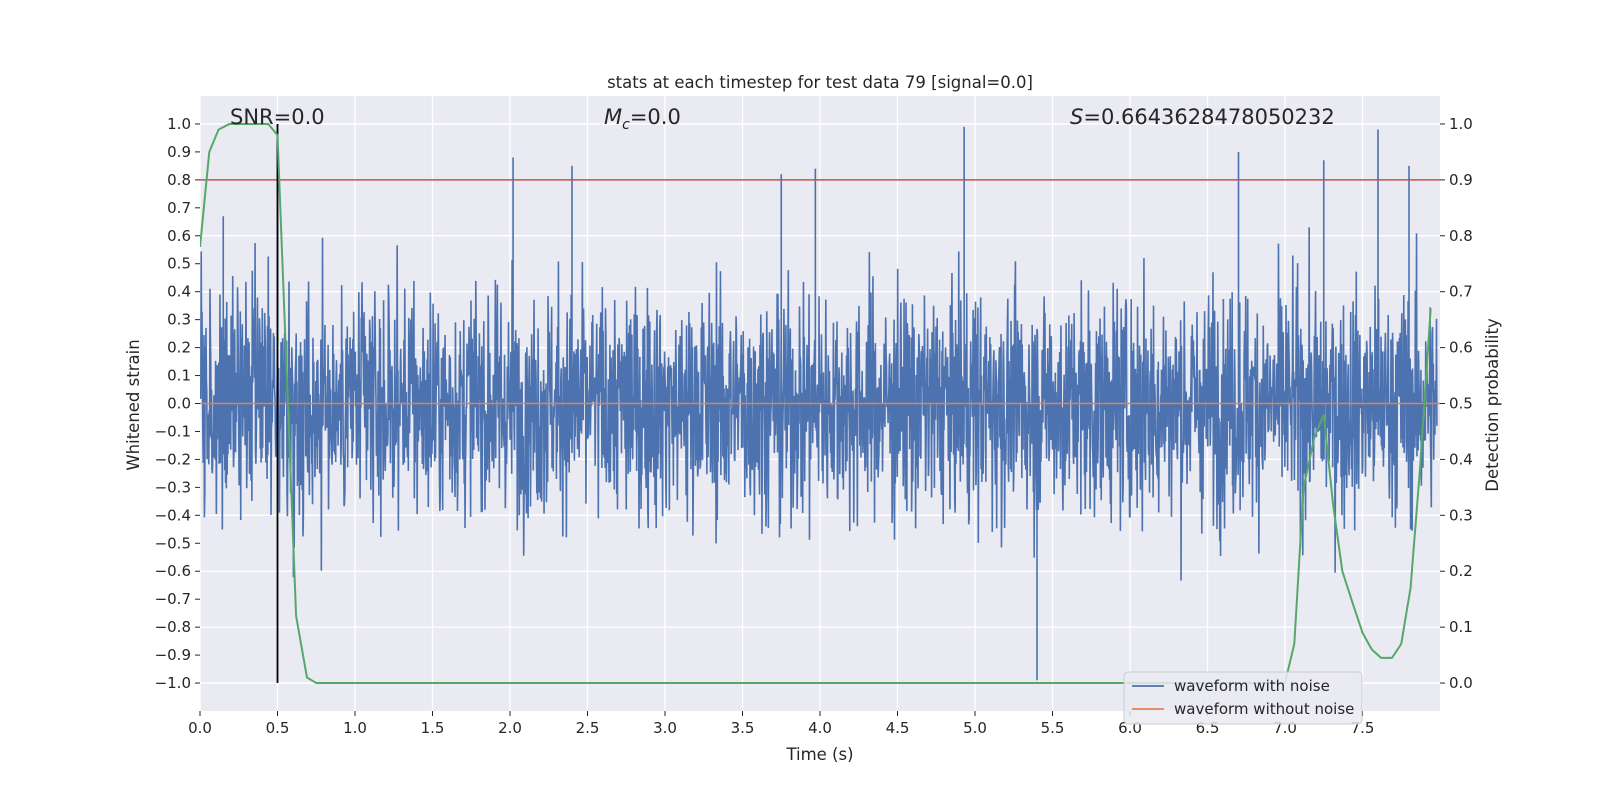 This screenshot has height=800, width=1600. What do you see at coordinates (179, 152) in the screenshot?
I see `y-tick-label: 0.9` at bounding box center [179, 152].